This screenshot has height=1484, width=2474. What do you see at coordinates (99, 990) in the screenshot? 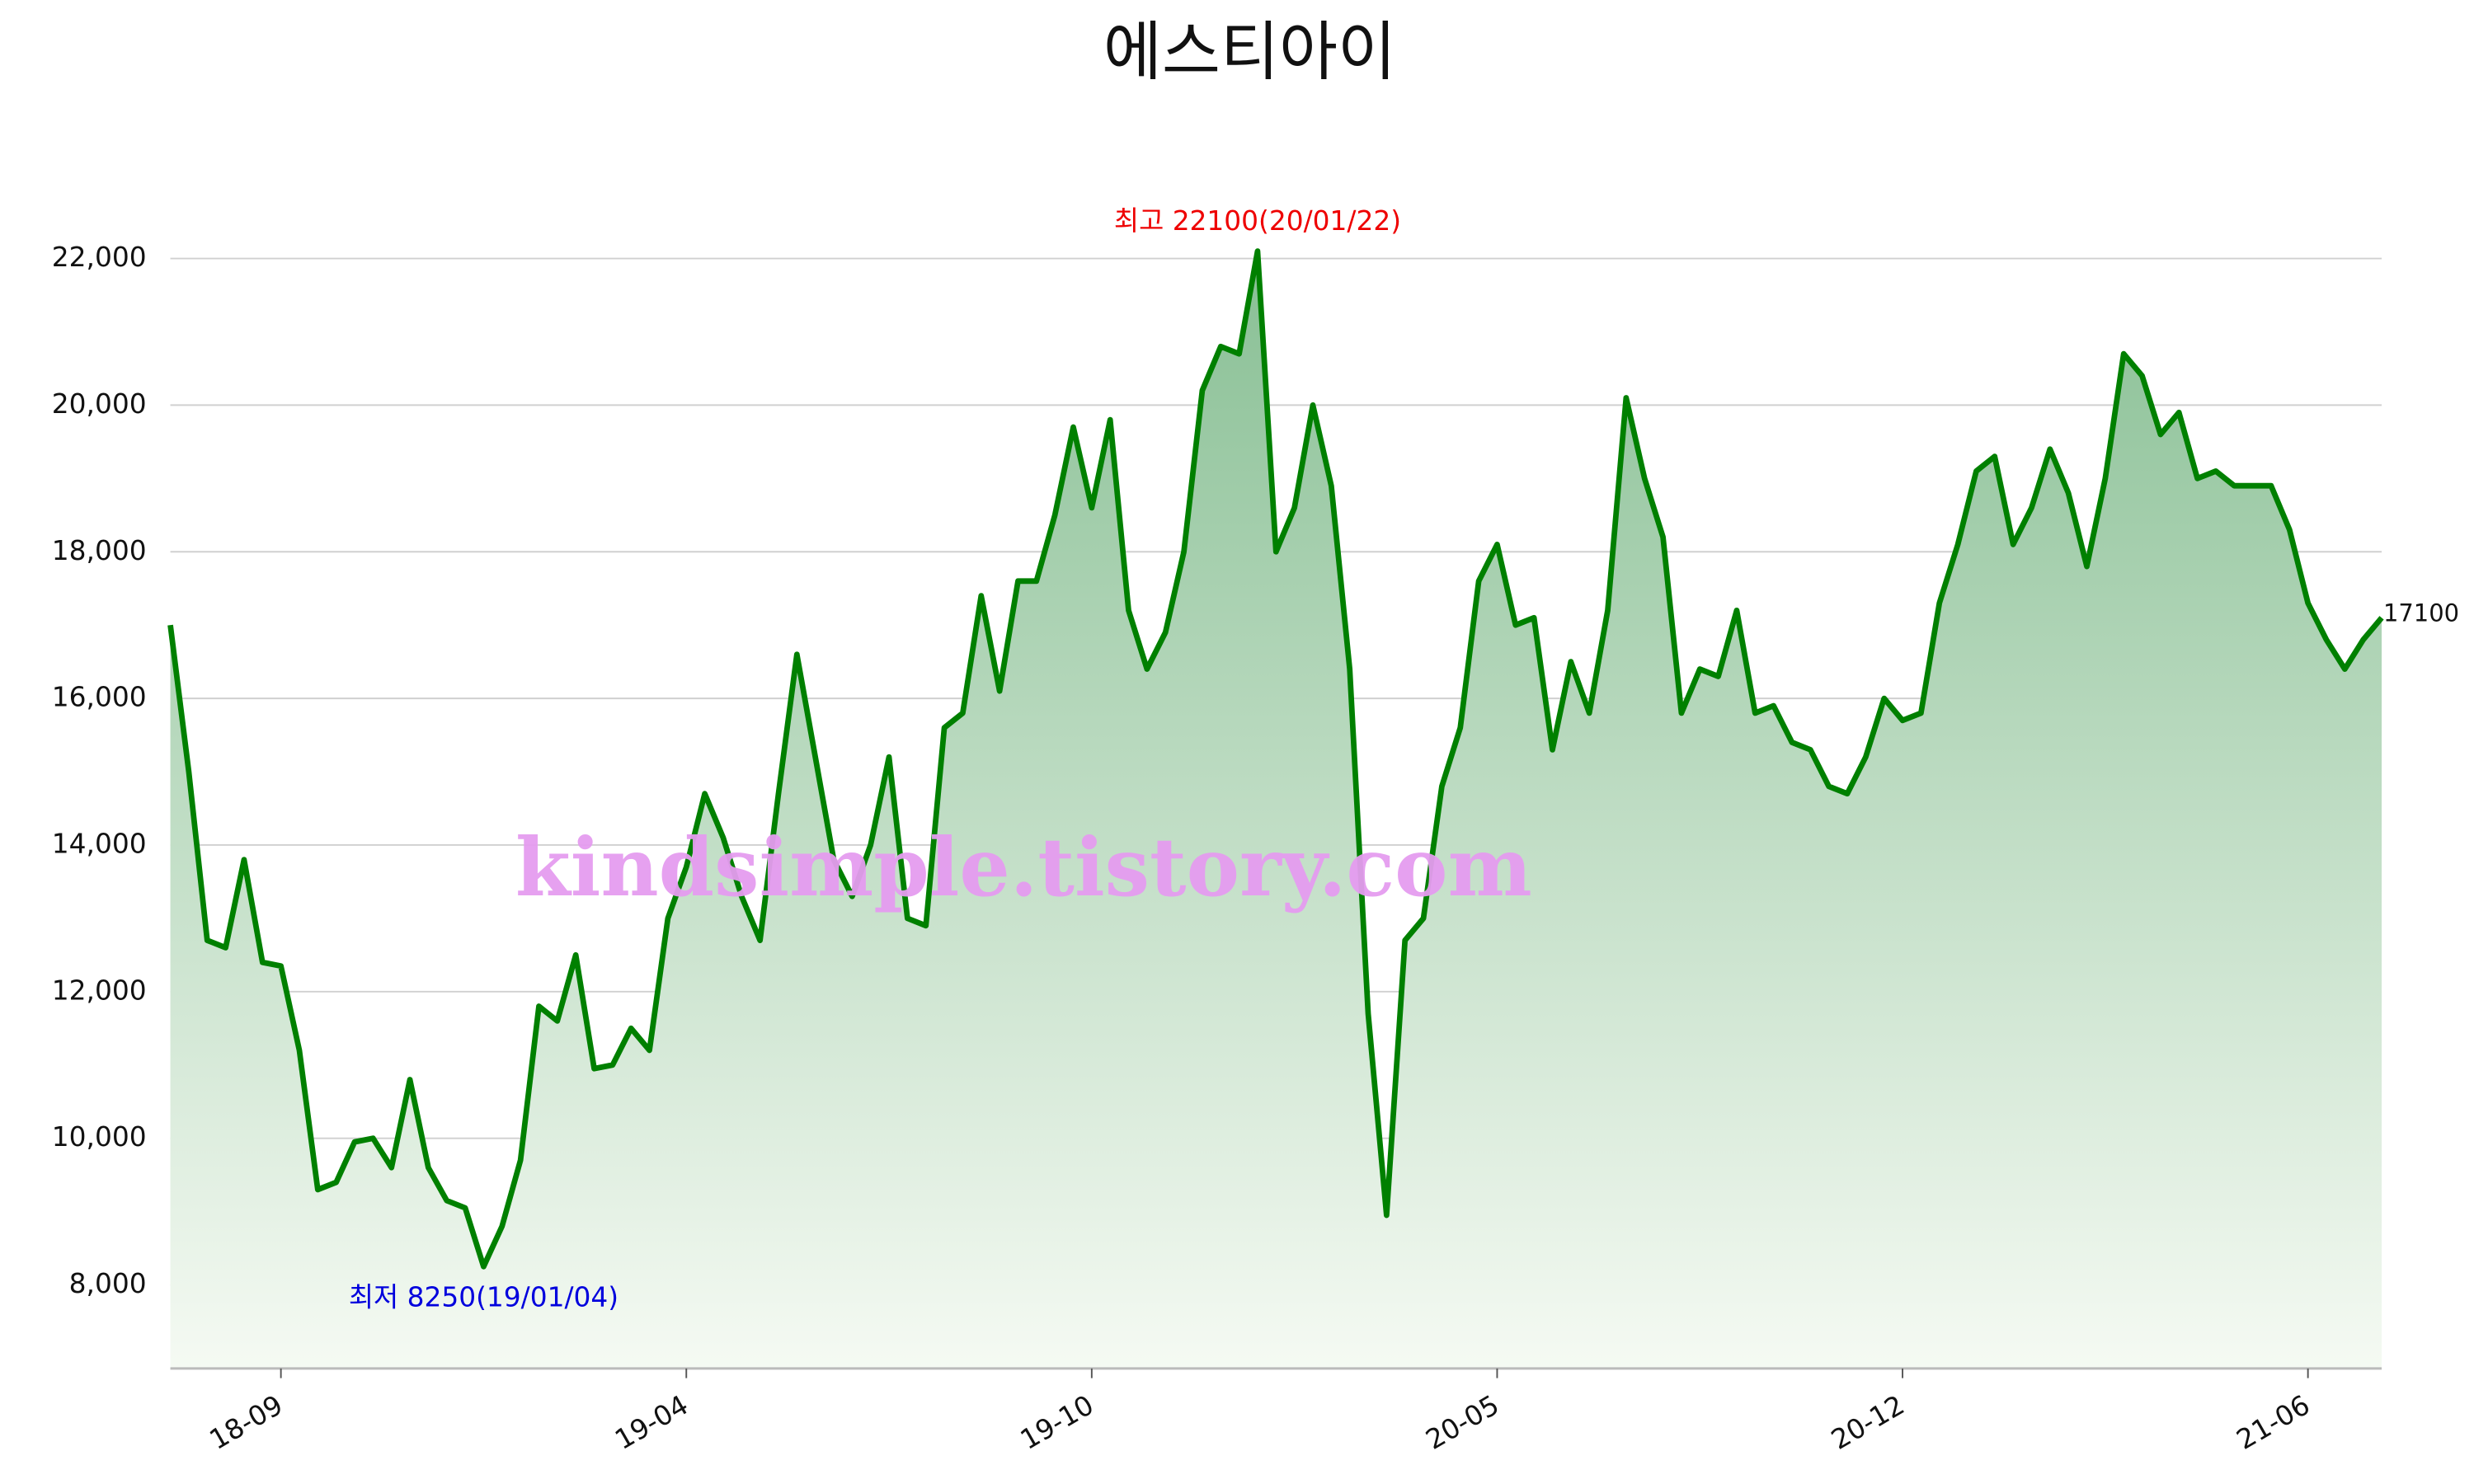
I see `y-tick-label: 12,000` at bounding box center [99, 990].